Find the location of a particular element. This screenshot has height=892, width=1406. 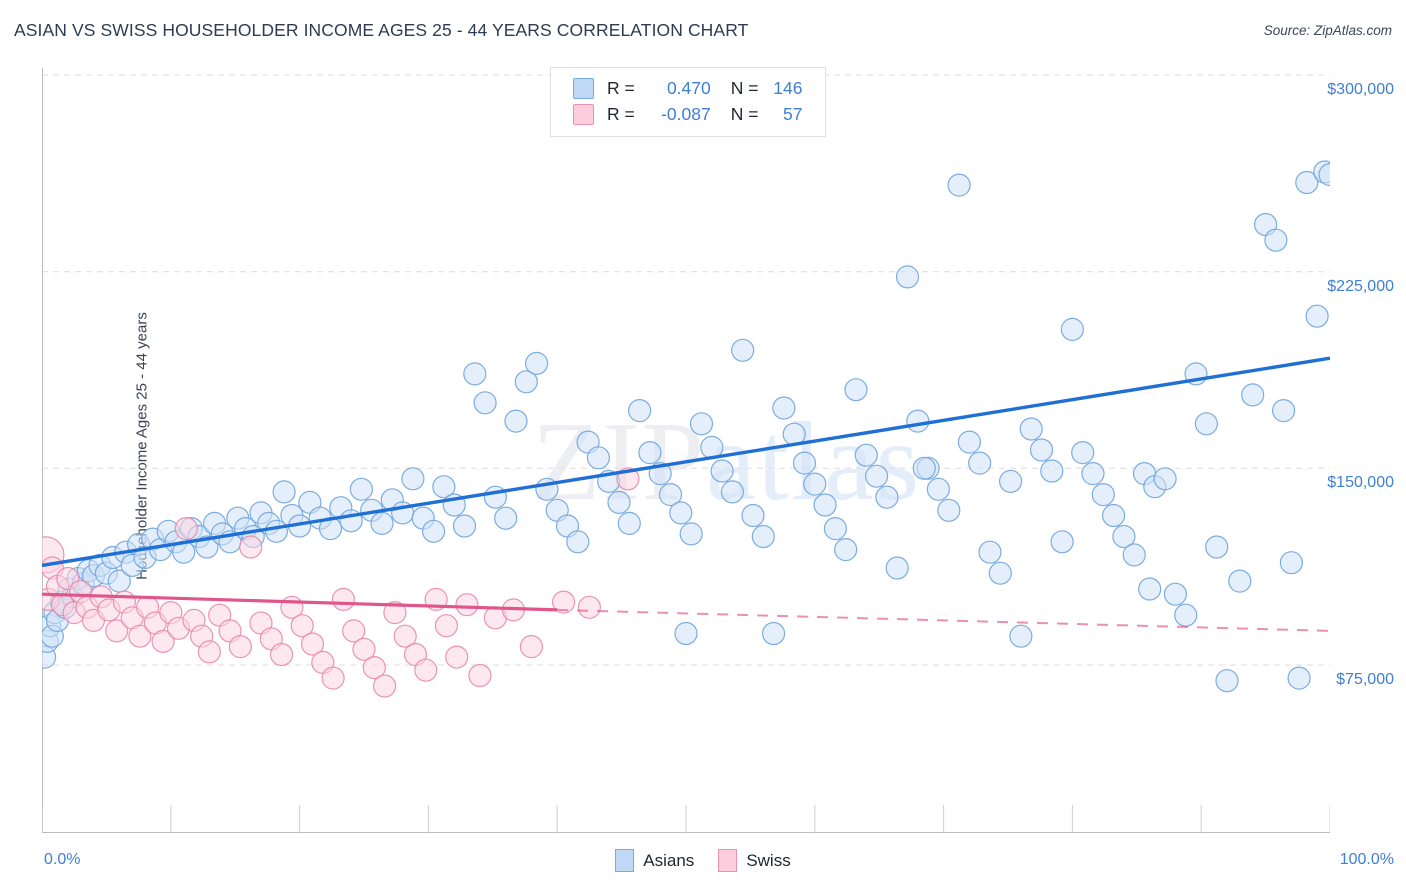

series-swiss is located at coordinates (341, 582).